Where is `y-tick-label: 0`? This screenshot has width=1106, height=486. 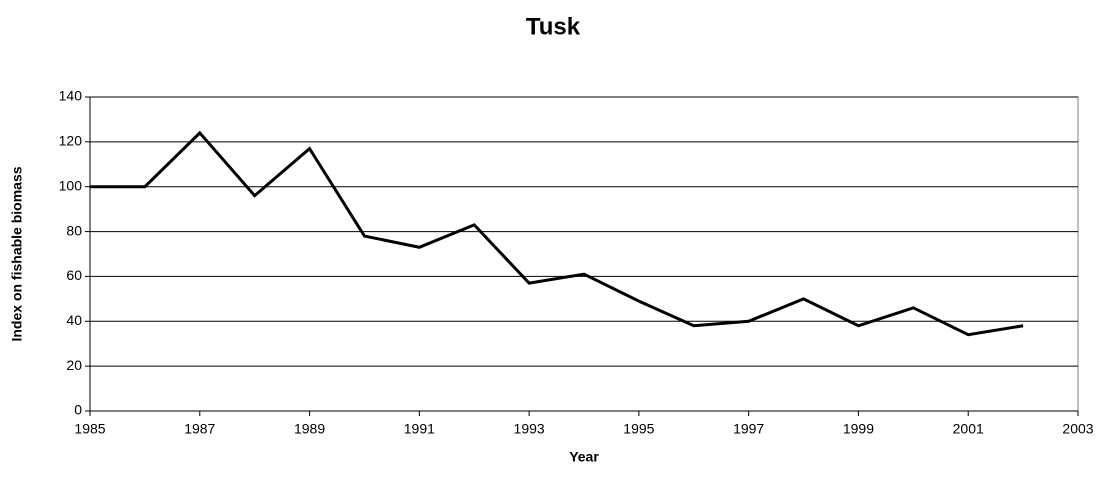 y-tick-label: 0 is located at coordinates (78, 410).